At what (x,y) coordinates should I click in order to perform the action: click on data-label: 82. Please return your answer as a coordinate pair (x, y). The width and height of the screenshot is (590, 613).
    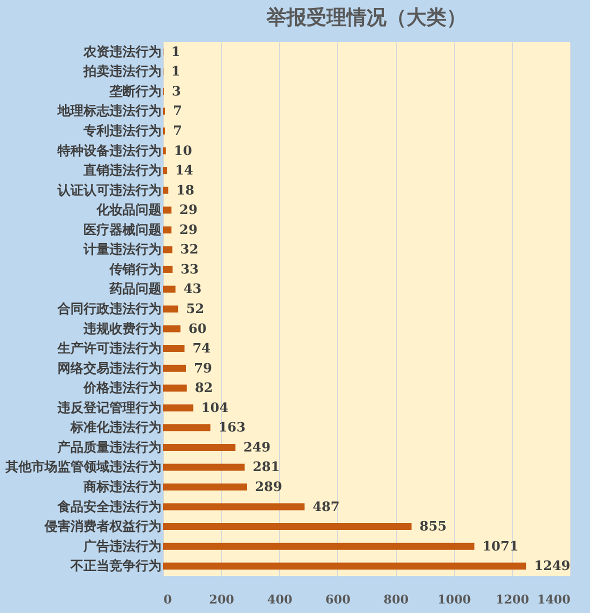
    Looking at the image, I should click on (203, 388).